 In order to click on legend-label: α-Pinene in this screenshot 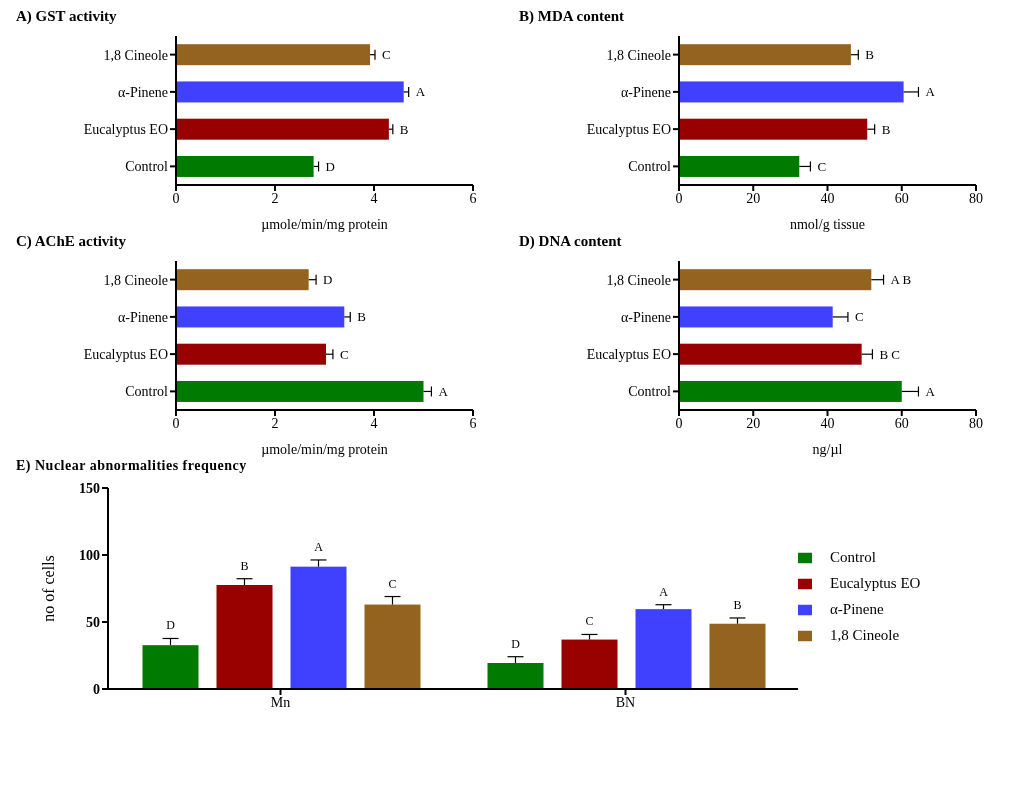, I will do `click(857, 608)`.